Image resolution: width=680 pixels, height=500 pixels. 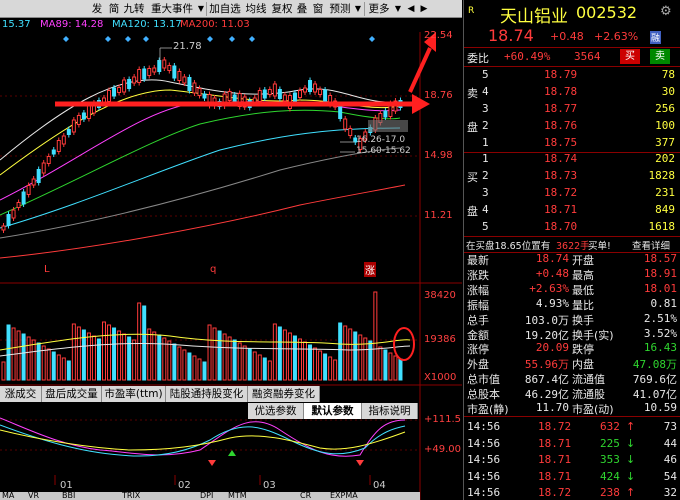 What do you see at coordinates (572, 75) in the screenshot?
I see `ask-row: 5 18.79 78` at bounding box center [572, 75].